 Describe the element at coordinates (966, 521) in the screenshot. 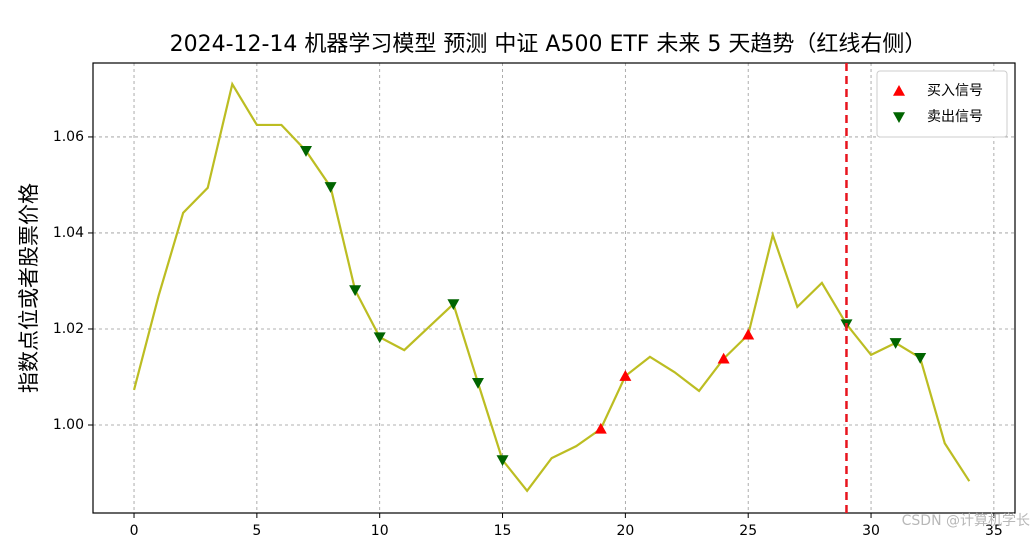

I see `watermark: CSDN @计算机学长` at that location.